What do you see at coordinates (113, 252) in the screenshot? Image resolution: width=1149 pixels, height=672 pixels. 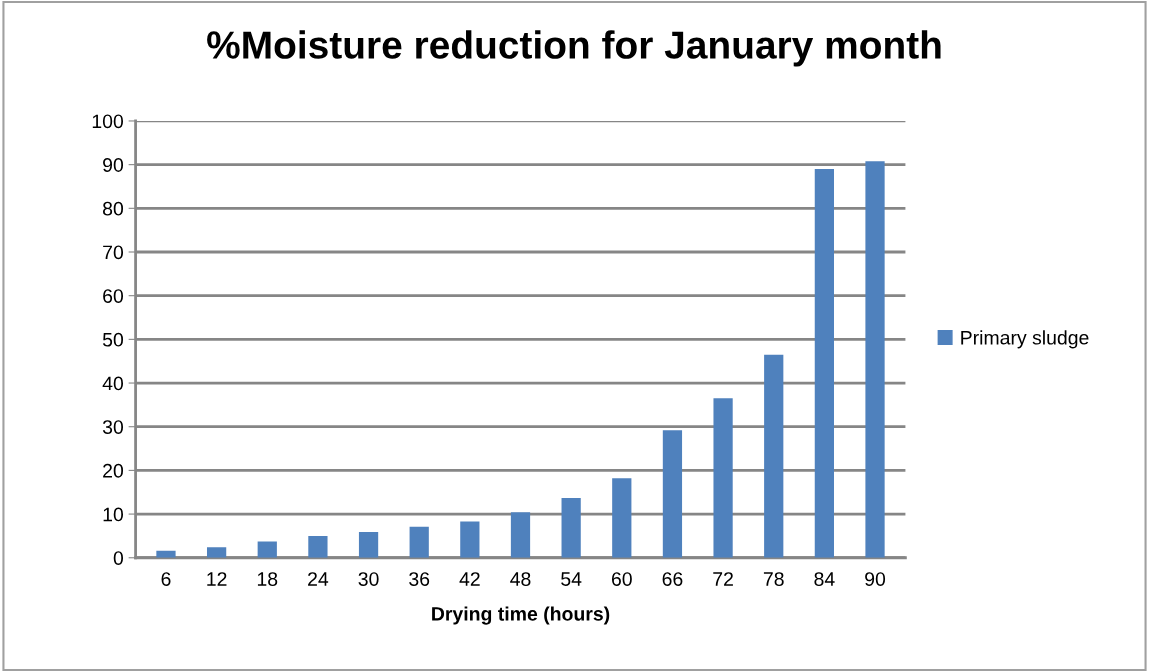 I see `y-tick-label: 70` at bounding box center [113, 252].